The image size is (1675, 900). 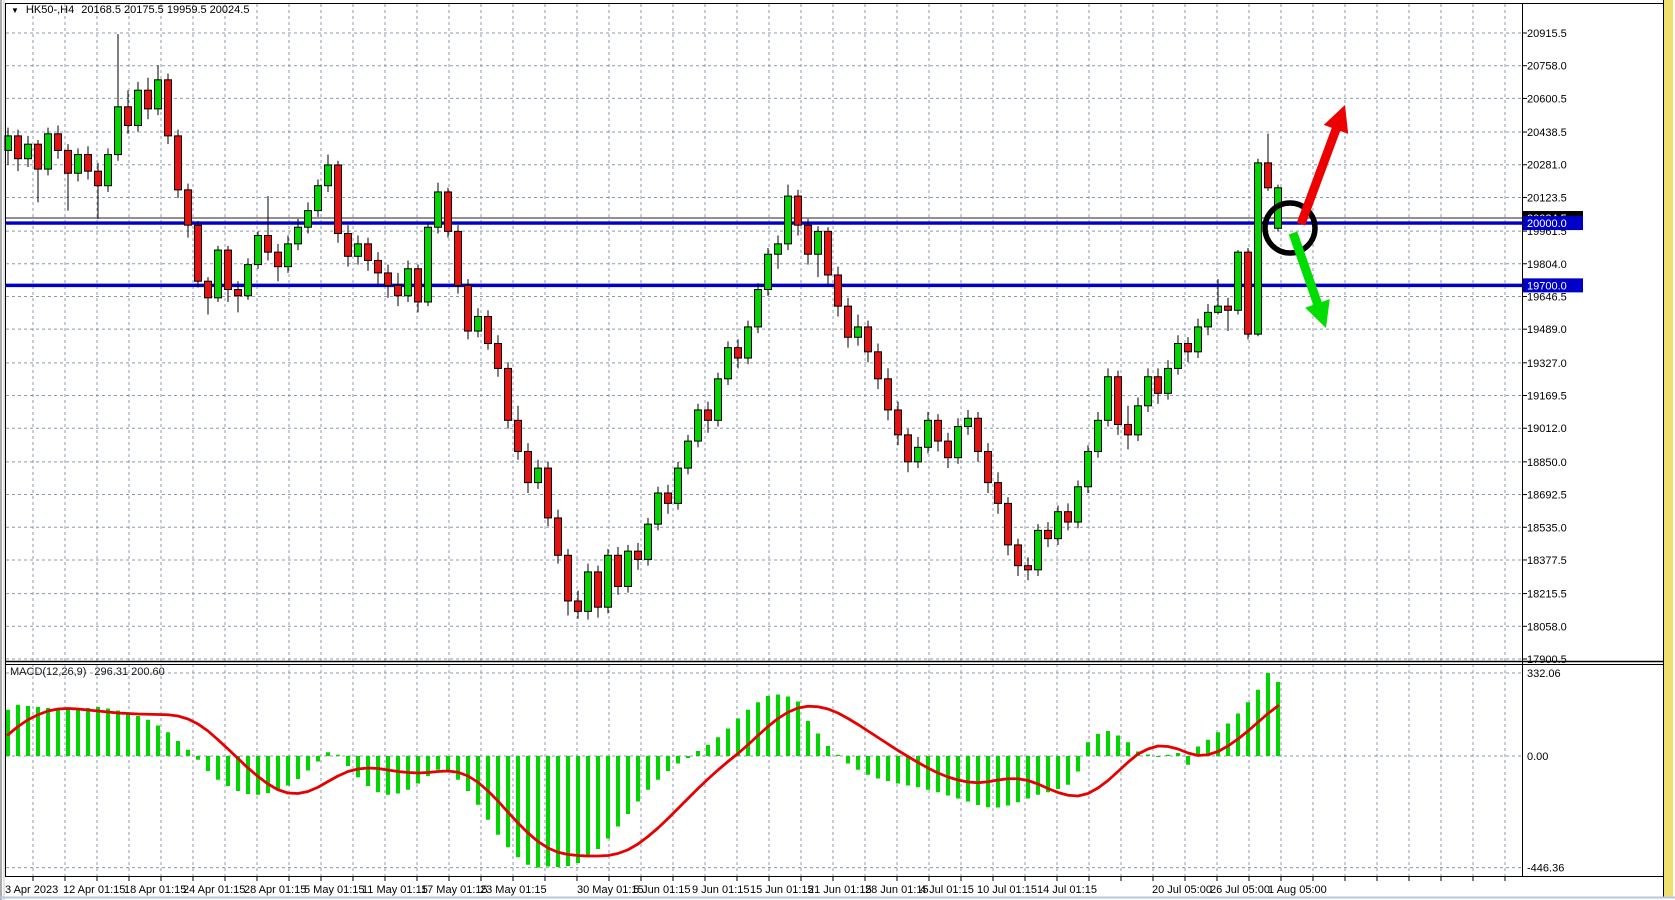 What do you see at coordinates (1547, 496) in the screenshot?
I see `price-tick-label: 18692.5` at bounding box center [1547, 496].